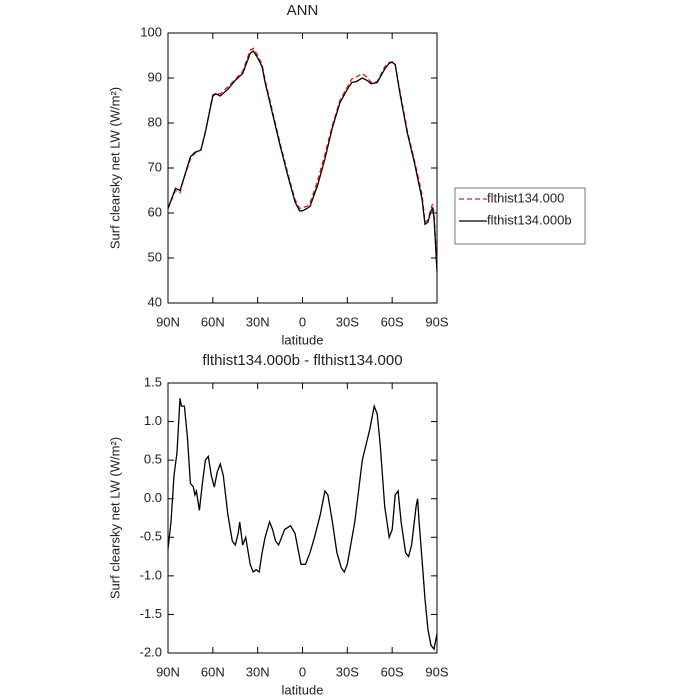 The height and width of the screenshot is (700, 700). I want to click on y-tick-label: 1.5, so click(153, 381).